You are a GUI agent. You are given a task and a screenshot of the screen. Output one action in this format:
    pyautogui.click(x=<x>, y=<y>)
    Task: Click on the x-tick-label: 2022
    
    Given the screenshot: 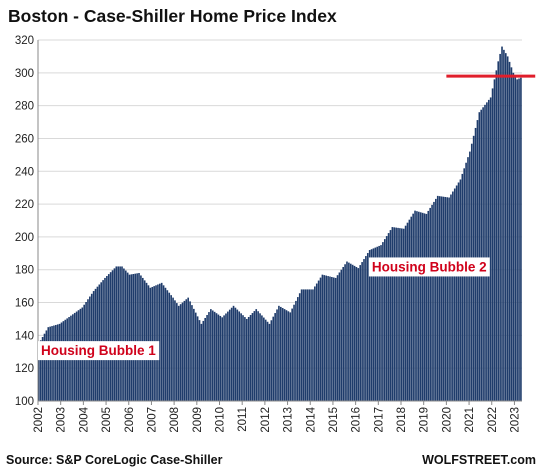 What is the action you would take?
    pyautogui.click(x=493, y=420)
    